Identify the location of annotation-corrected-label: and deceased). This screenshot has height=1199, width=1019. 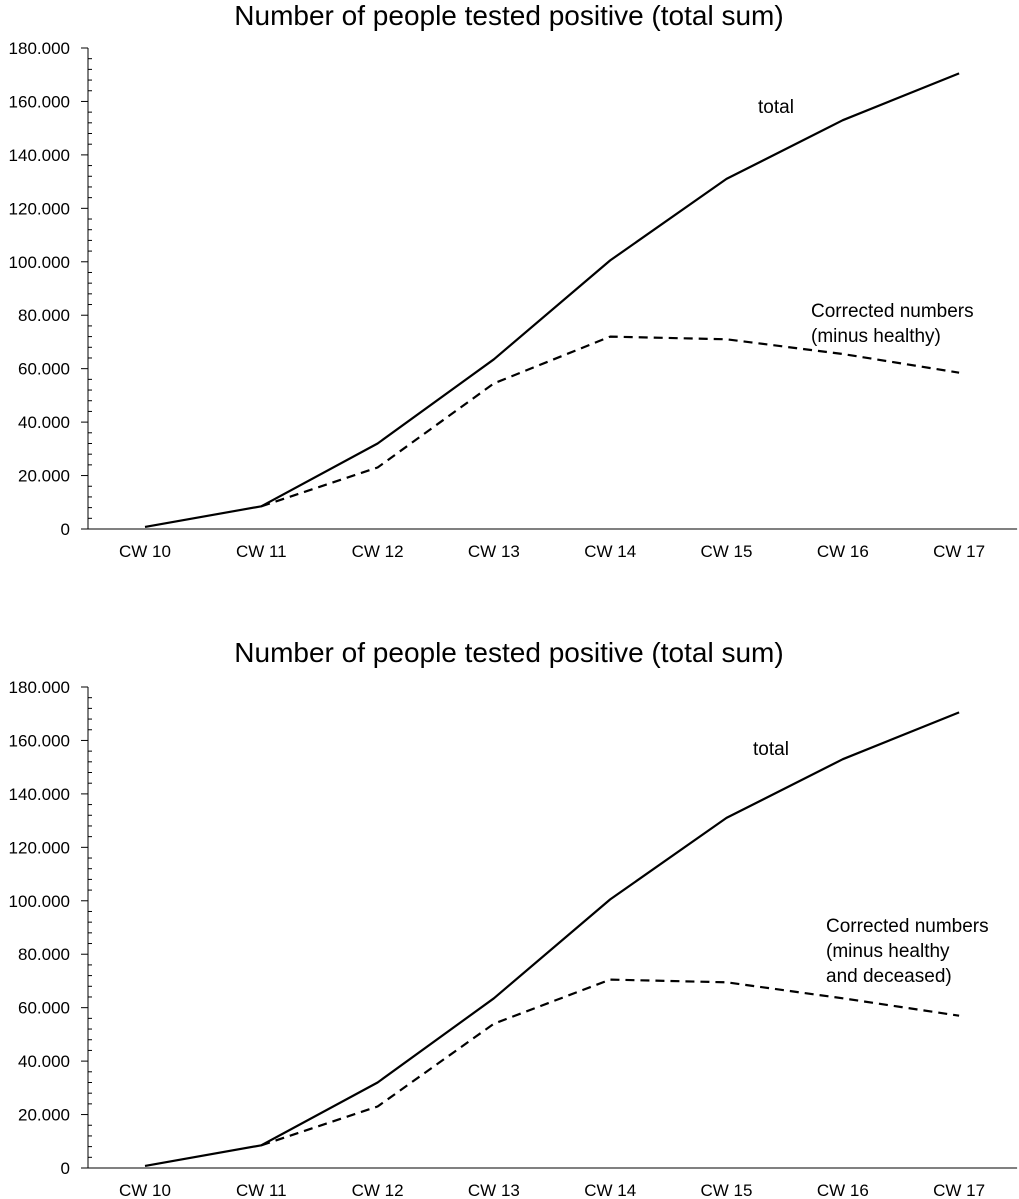
(889, 976).